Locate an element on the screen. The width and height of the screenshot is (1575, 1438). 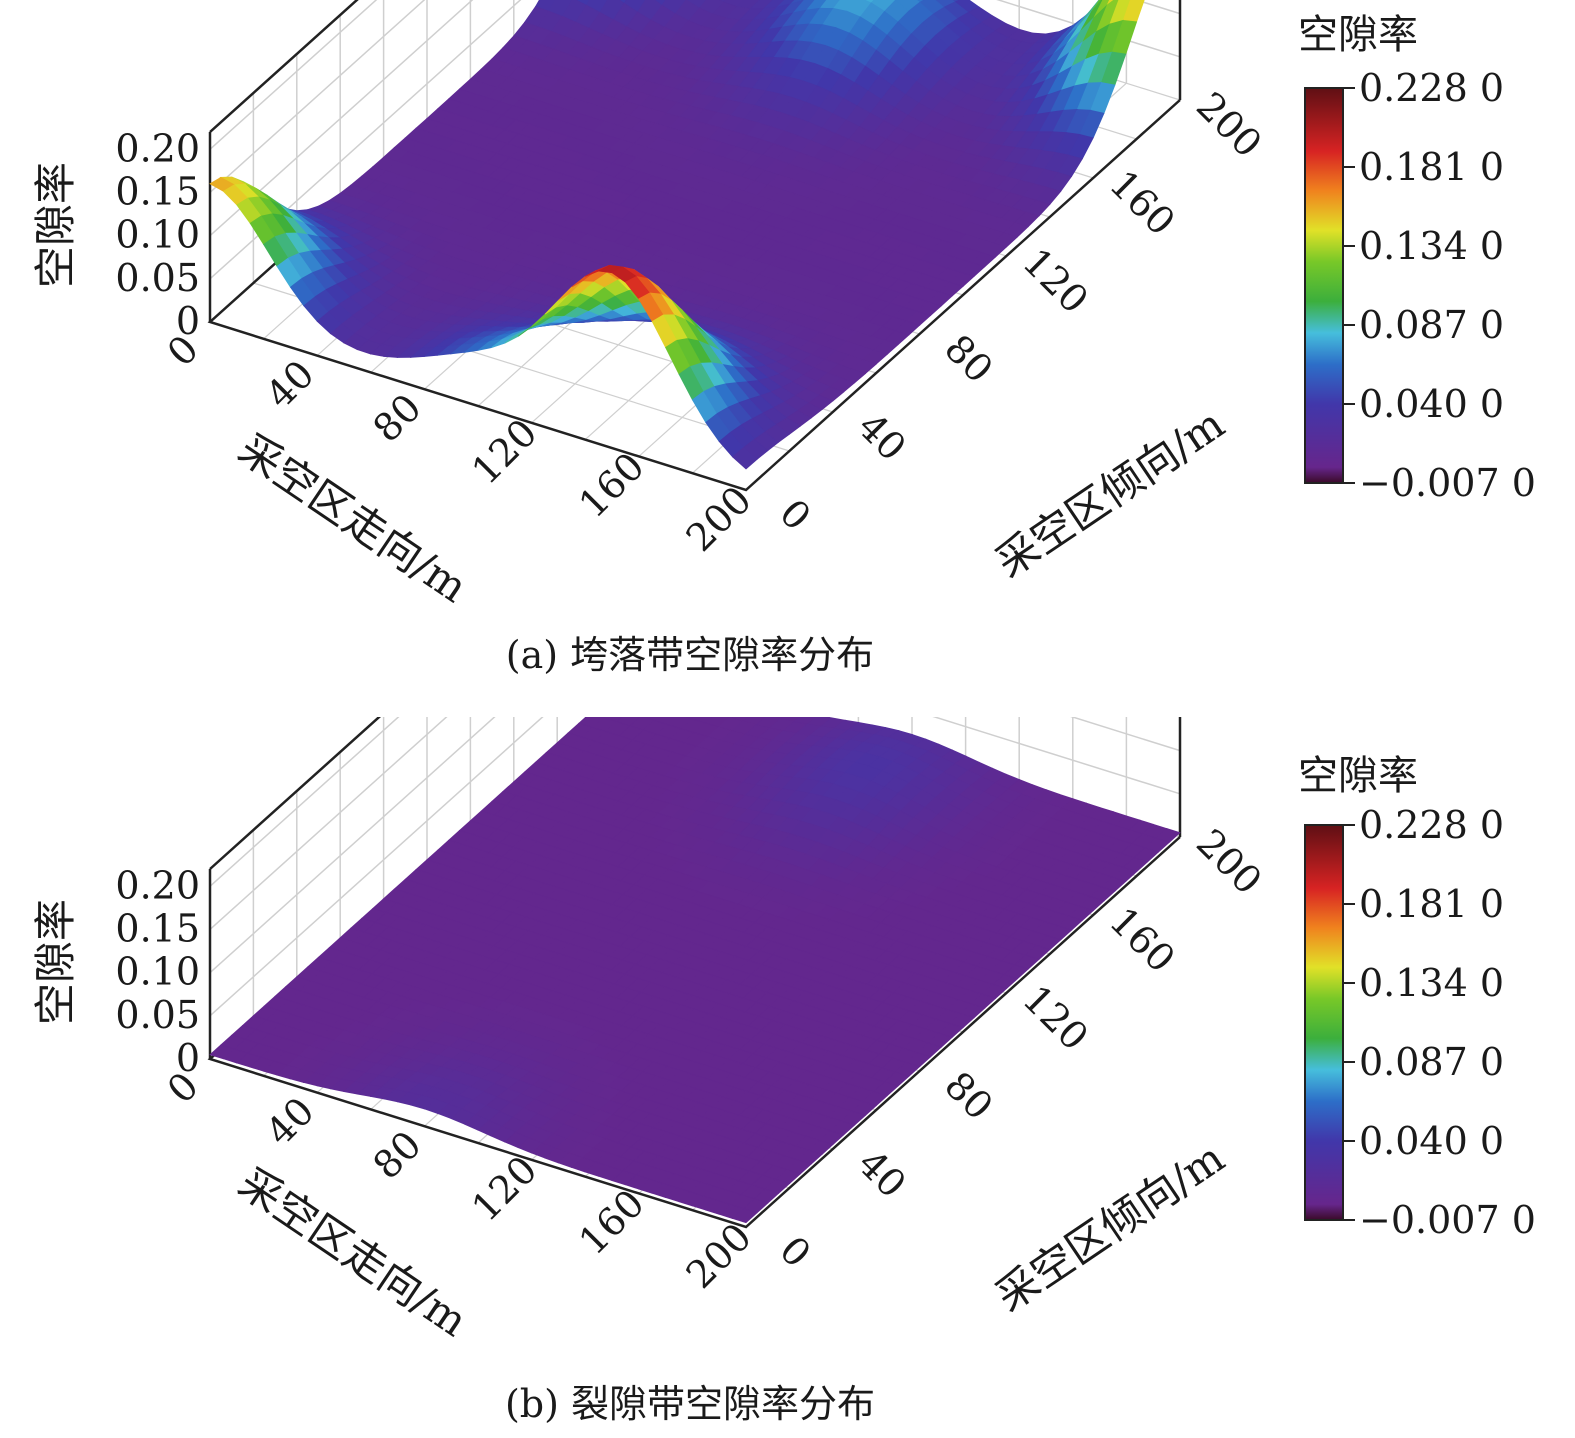
figure-caption: (b) 裂隙带空隙率分布 is located at coordinates (690, 1404).